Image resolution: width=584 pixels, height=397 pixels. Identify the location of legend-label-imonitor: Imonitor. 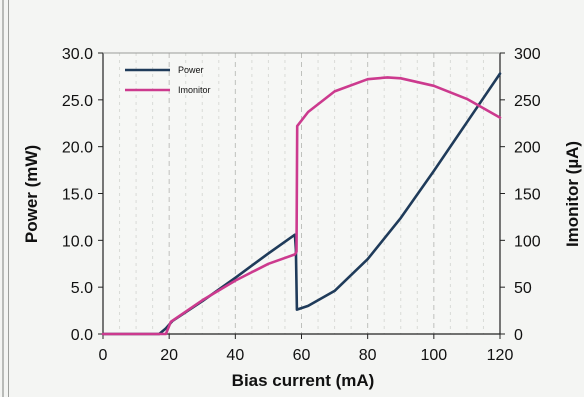
(194, 90).